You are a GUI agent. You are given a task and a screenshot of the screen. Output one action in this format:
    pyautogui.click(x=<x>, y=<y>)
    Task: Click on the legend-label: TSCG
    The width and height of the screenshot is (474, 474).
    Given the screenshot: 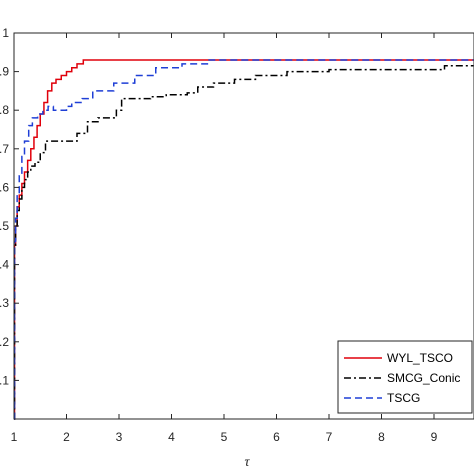 What is the action you would take?
    pyautogui.click(x=403, y=398)
    